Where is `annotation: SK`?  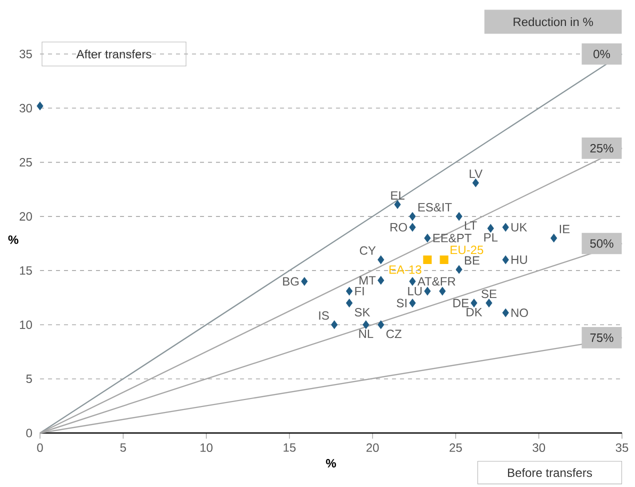 annotation: SK is located at coordinates (362, 312).